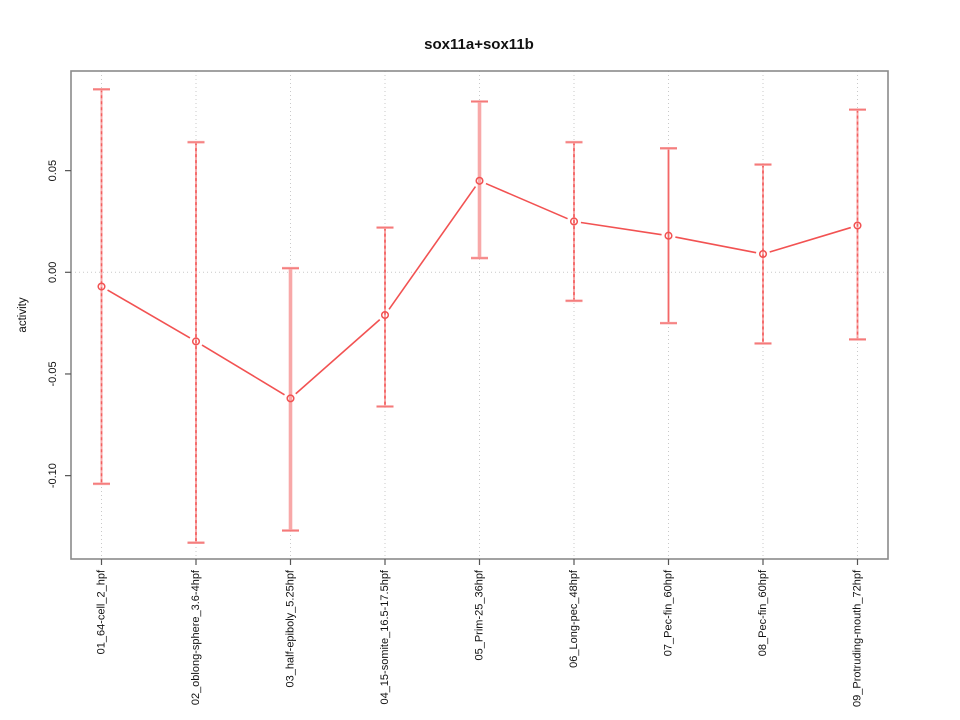 The image size is (960, 720). I want to click on x-tick-label: 09_Protruding-mouth_72hpf, so click(858, 638).